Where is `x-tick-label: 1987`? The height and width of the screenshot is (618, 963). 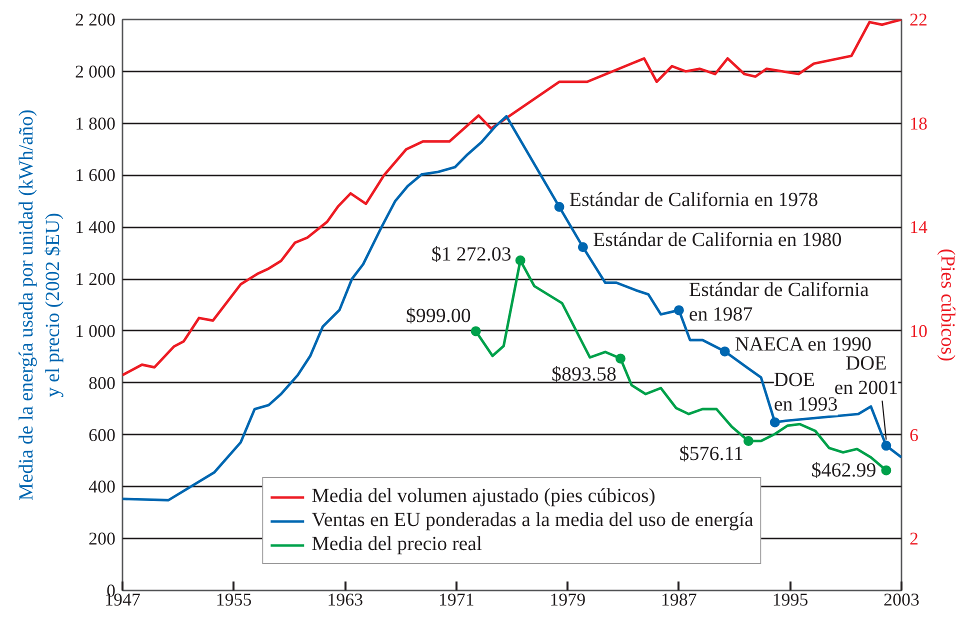 x-tick-label: 1987 is located at coordinates (678, 600).